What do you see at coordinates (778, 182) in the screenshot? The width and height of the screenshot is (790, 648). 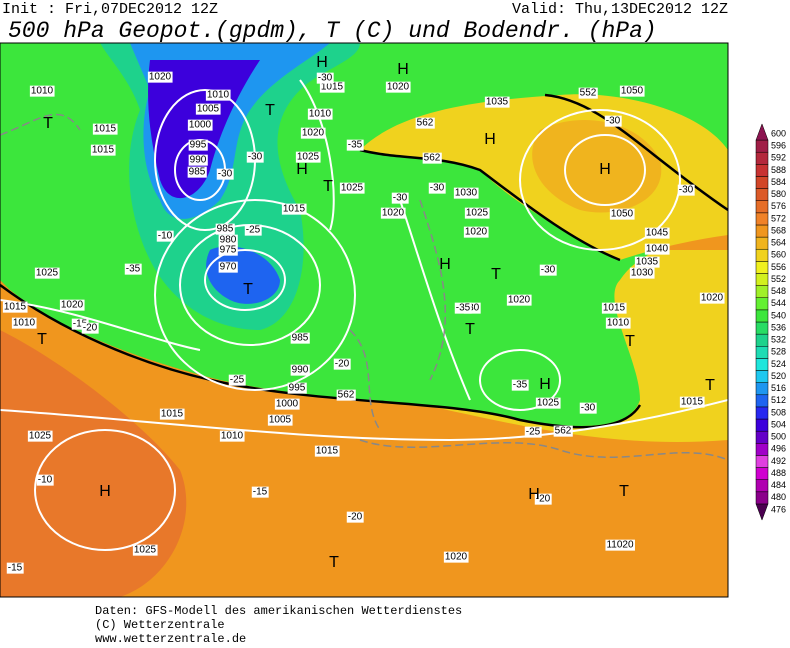 I see `colorbar-label: 584` at bounding box center [778, 182].